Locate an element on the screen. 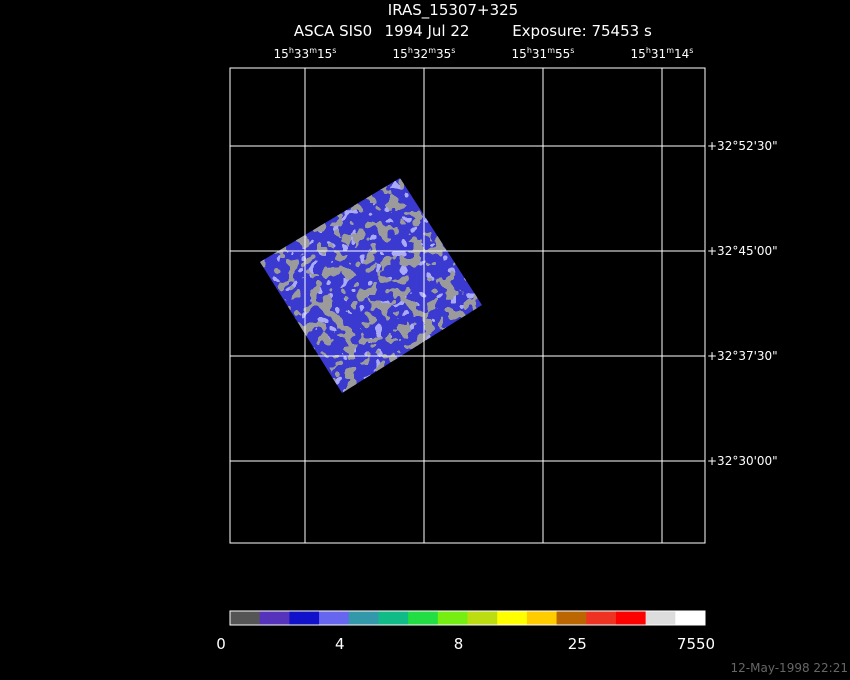 Image resolution: width=850 pixels, height=680 pixels. colorbar-label: 4 is located at coordinates (340, 644).